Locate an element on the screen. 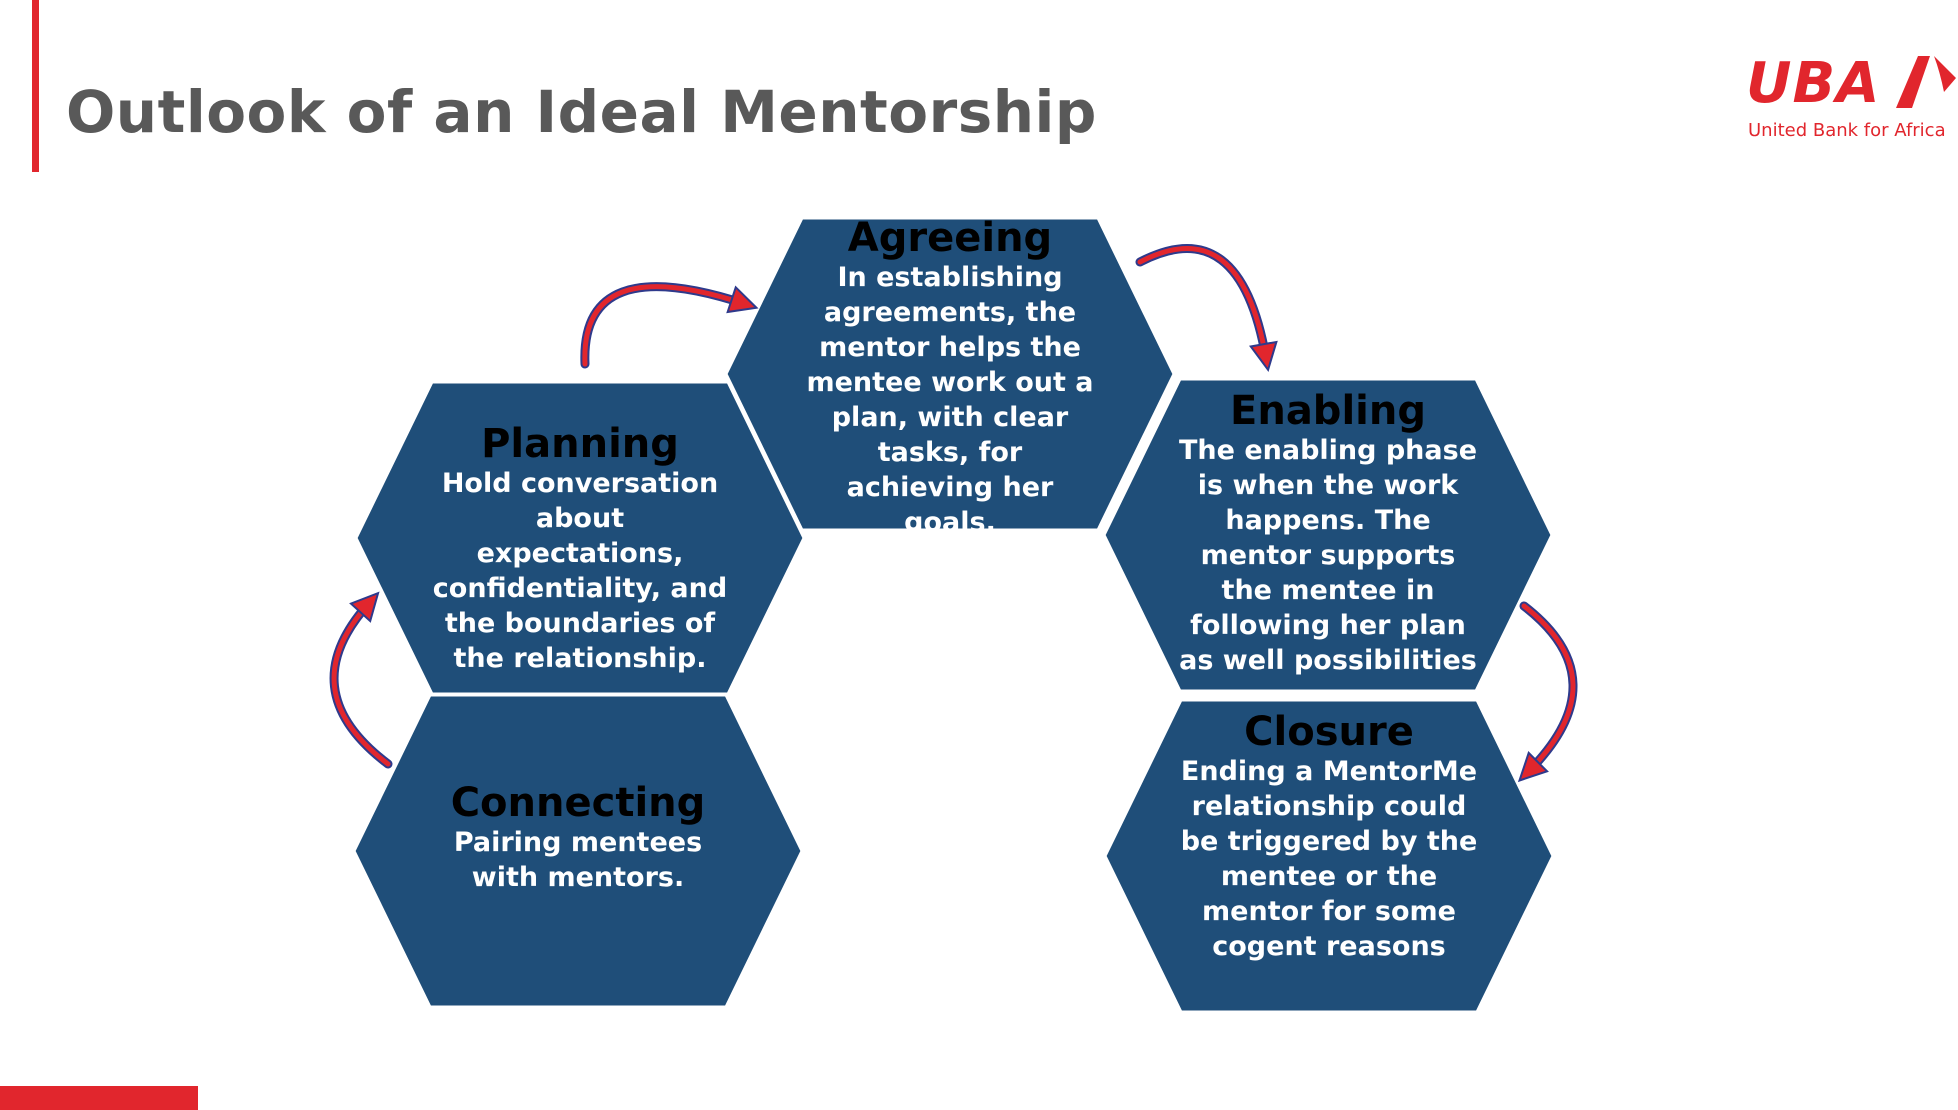 Image resolution: width=1958 pixels, height=1110 pixels. arrow-planning-to-agreeing is located at coordinates (669, 325).